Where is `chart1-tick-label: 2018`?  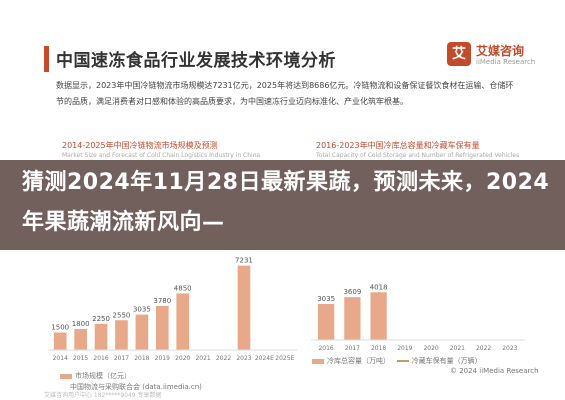
chart1-tick-label: 2018 is located at coordinates (141, 358).